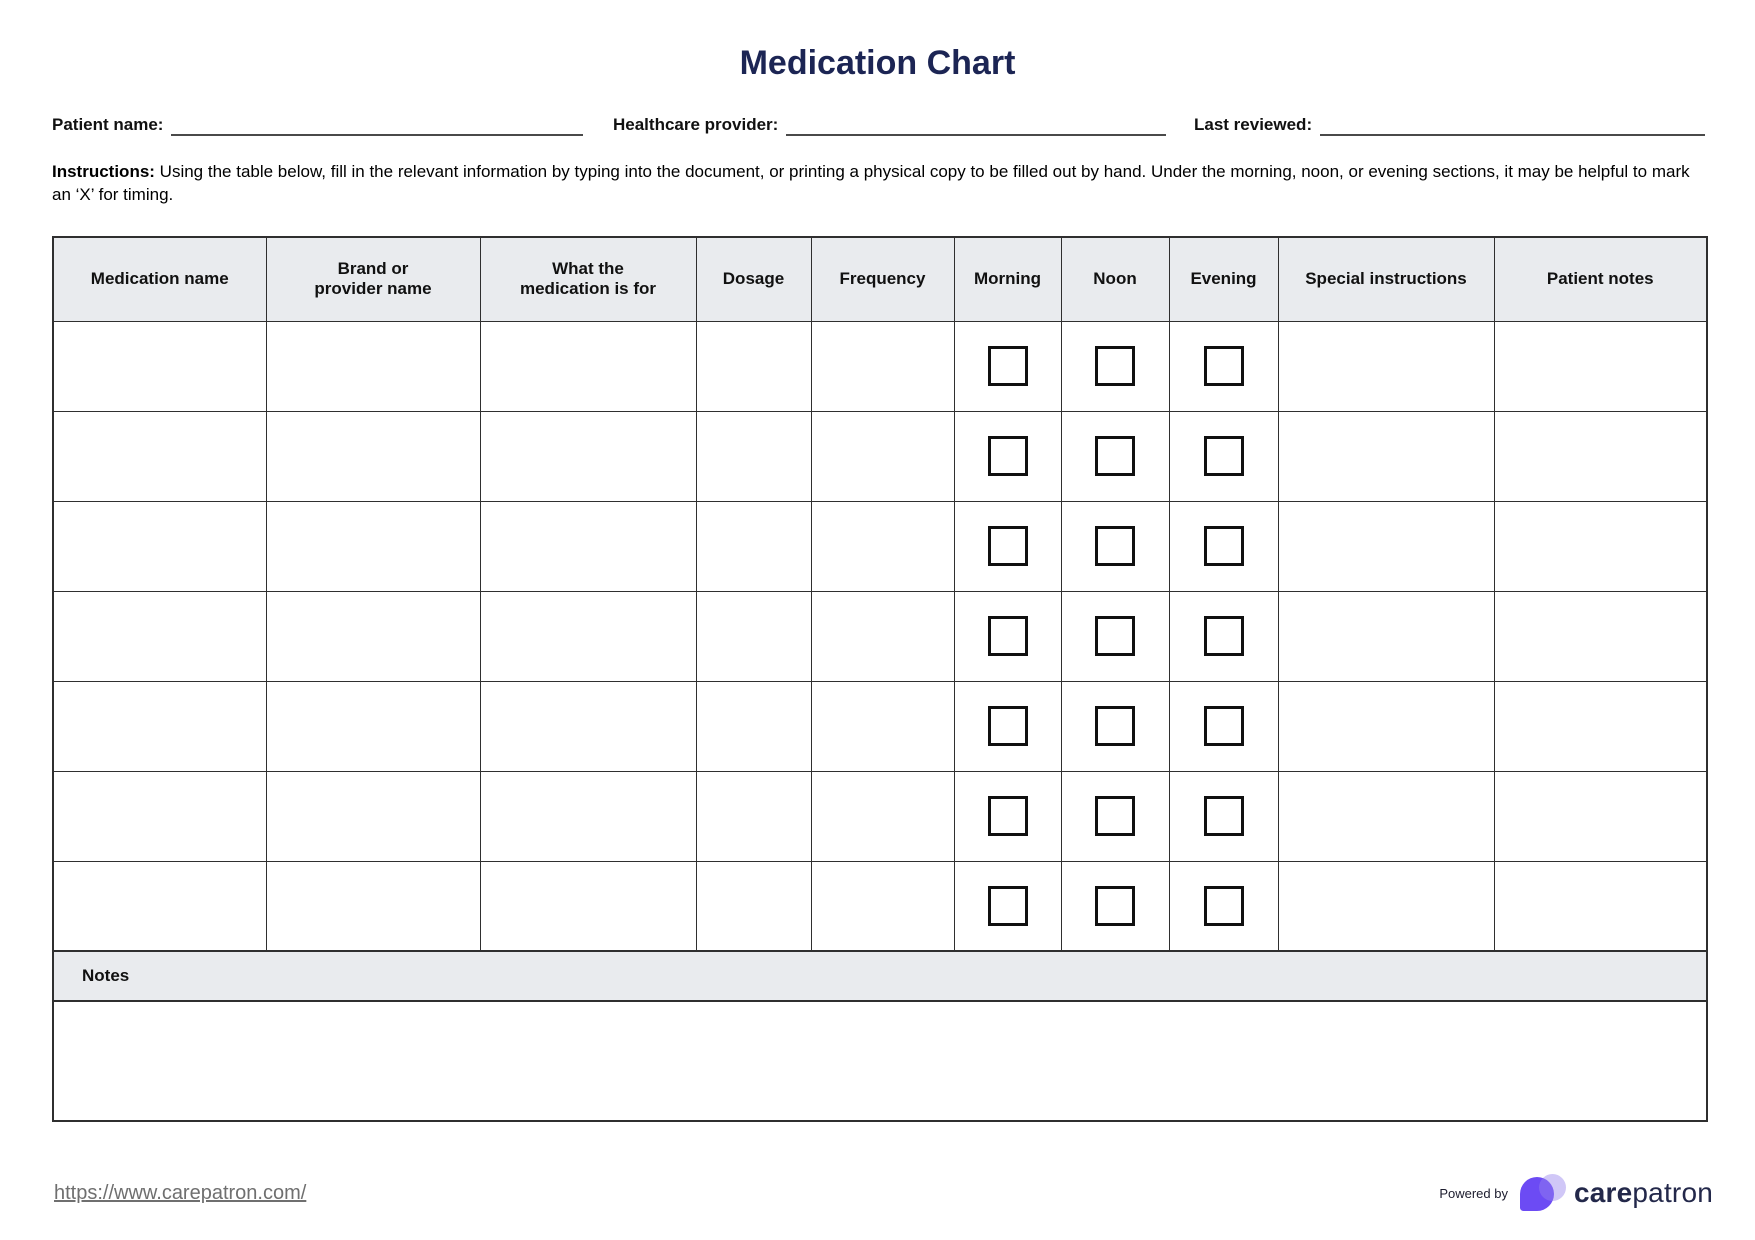 The height and width of the screenshot is (1240, 1755). I want to click on carepatron-wordmark: carepatron, so click(1643, 1193).